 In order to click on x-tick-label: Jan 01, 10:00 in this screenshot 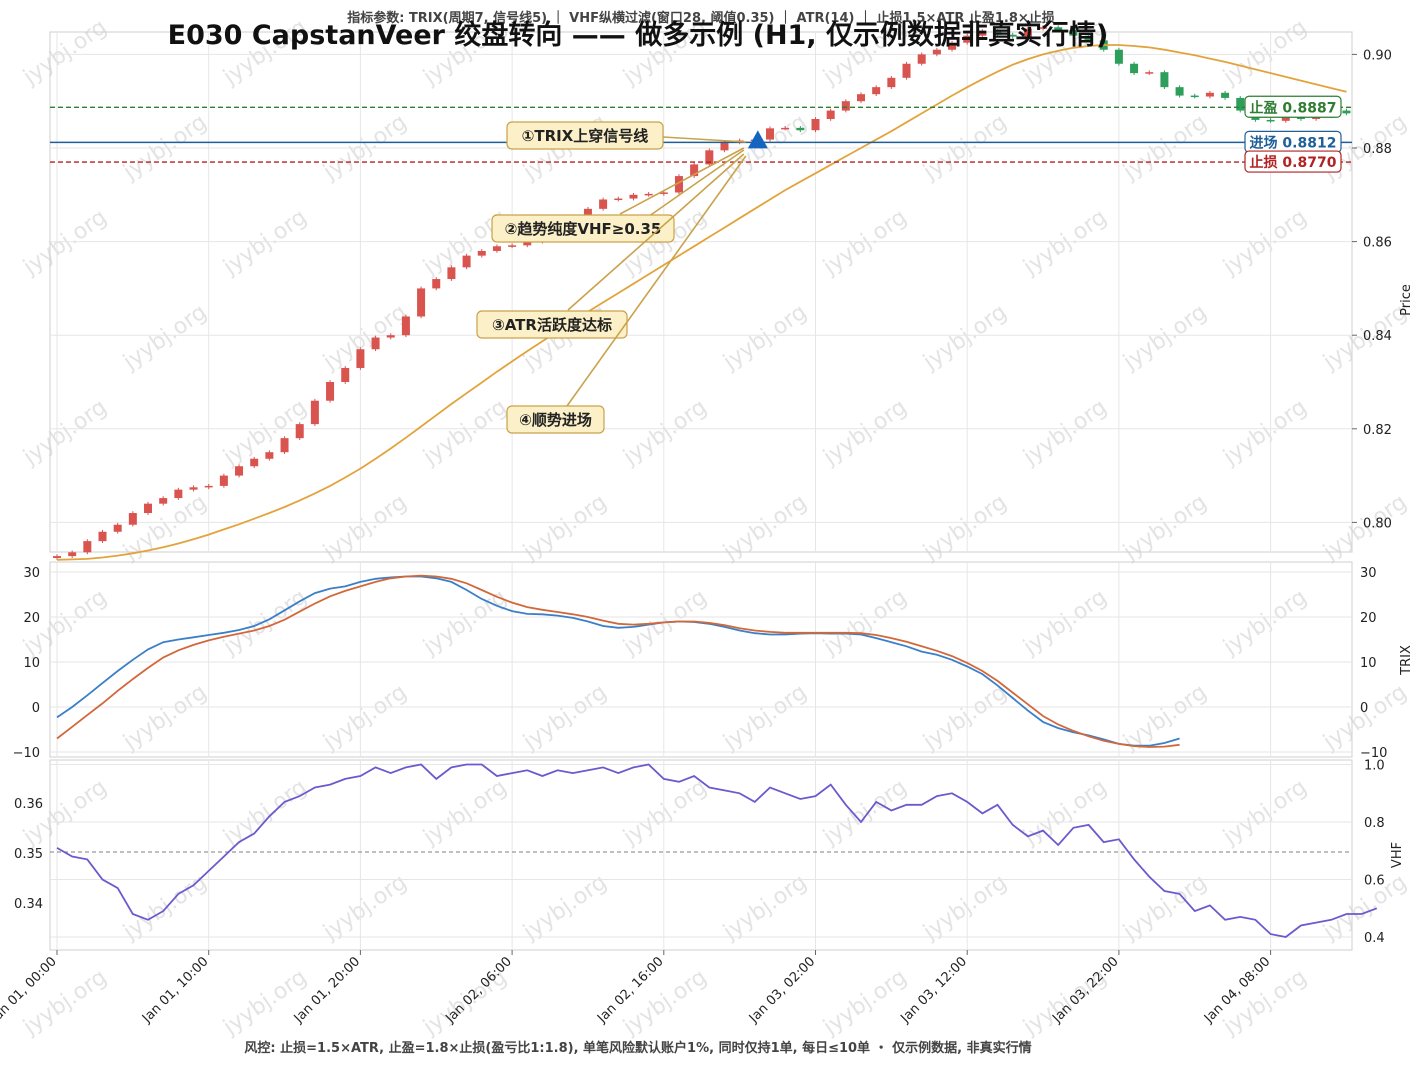, I will do `click(175, 990)`.